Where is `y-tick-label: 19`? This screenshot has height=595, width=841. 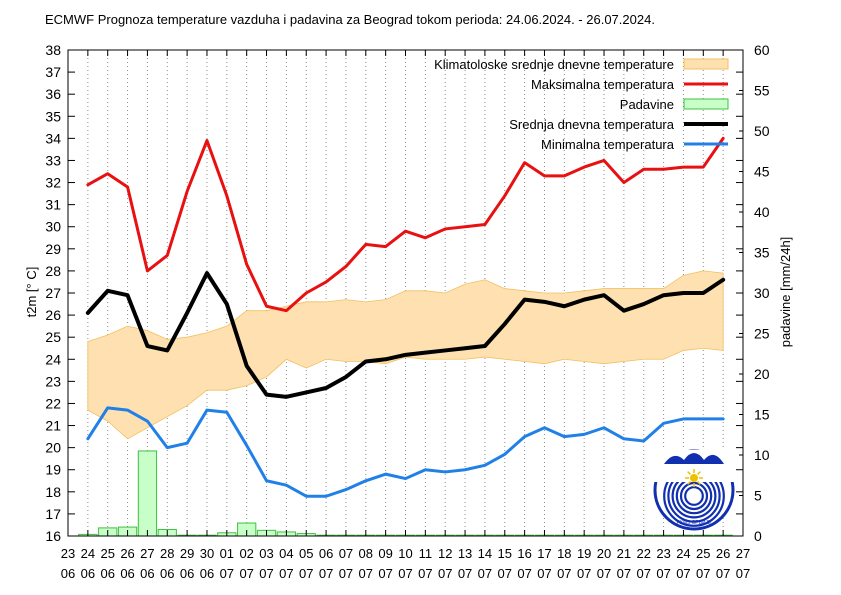
y-tick-label: 19 is located at coordinates (53, 470).